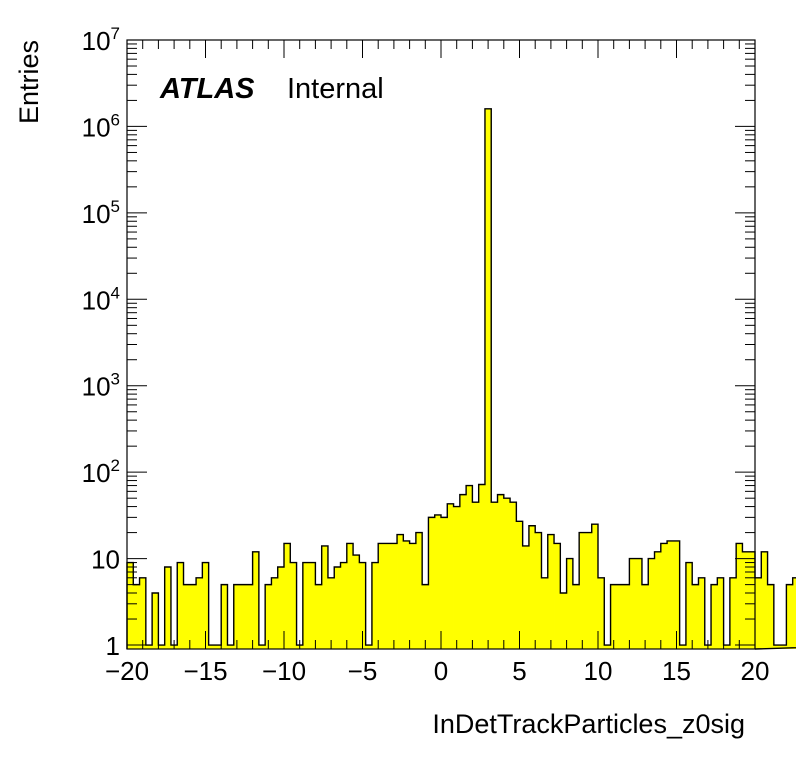 The height and width of the screenshot is (777, 796). Describe the element at coordinates (101, 472) in the screenshot. I see `y-tick-label: 10²` at that location.